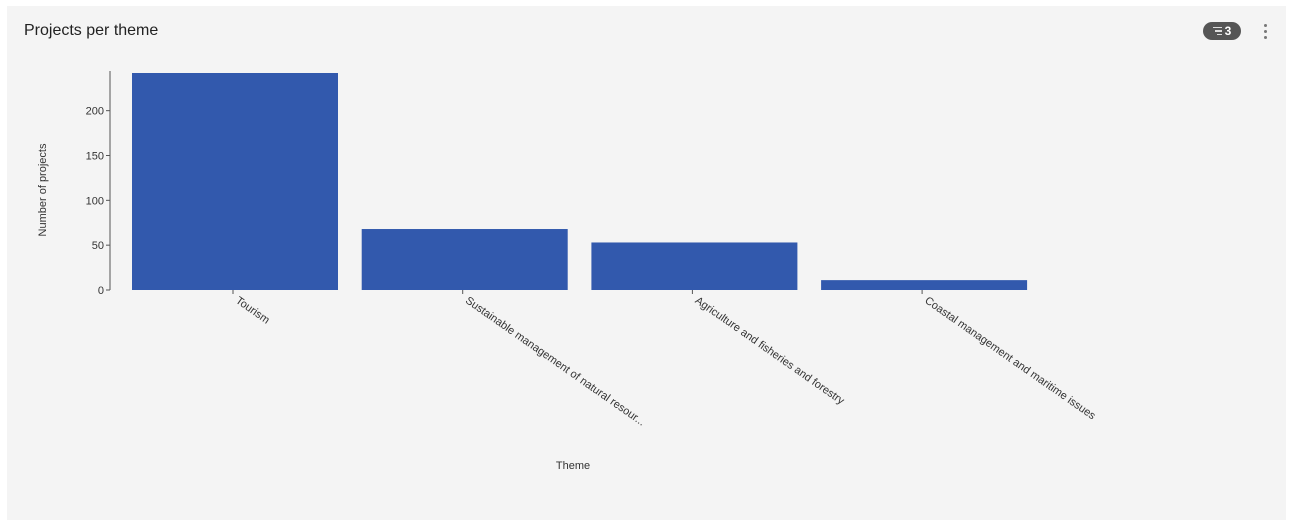  Describe the element at coordinates (43, 189) in the screenshot. I see `y-axis-title: Number of projects` at that location.